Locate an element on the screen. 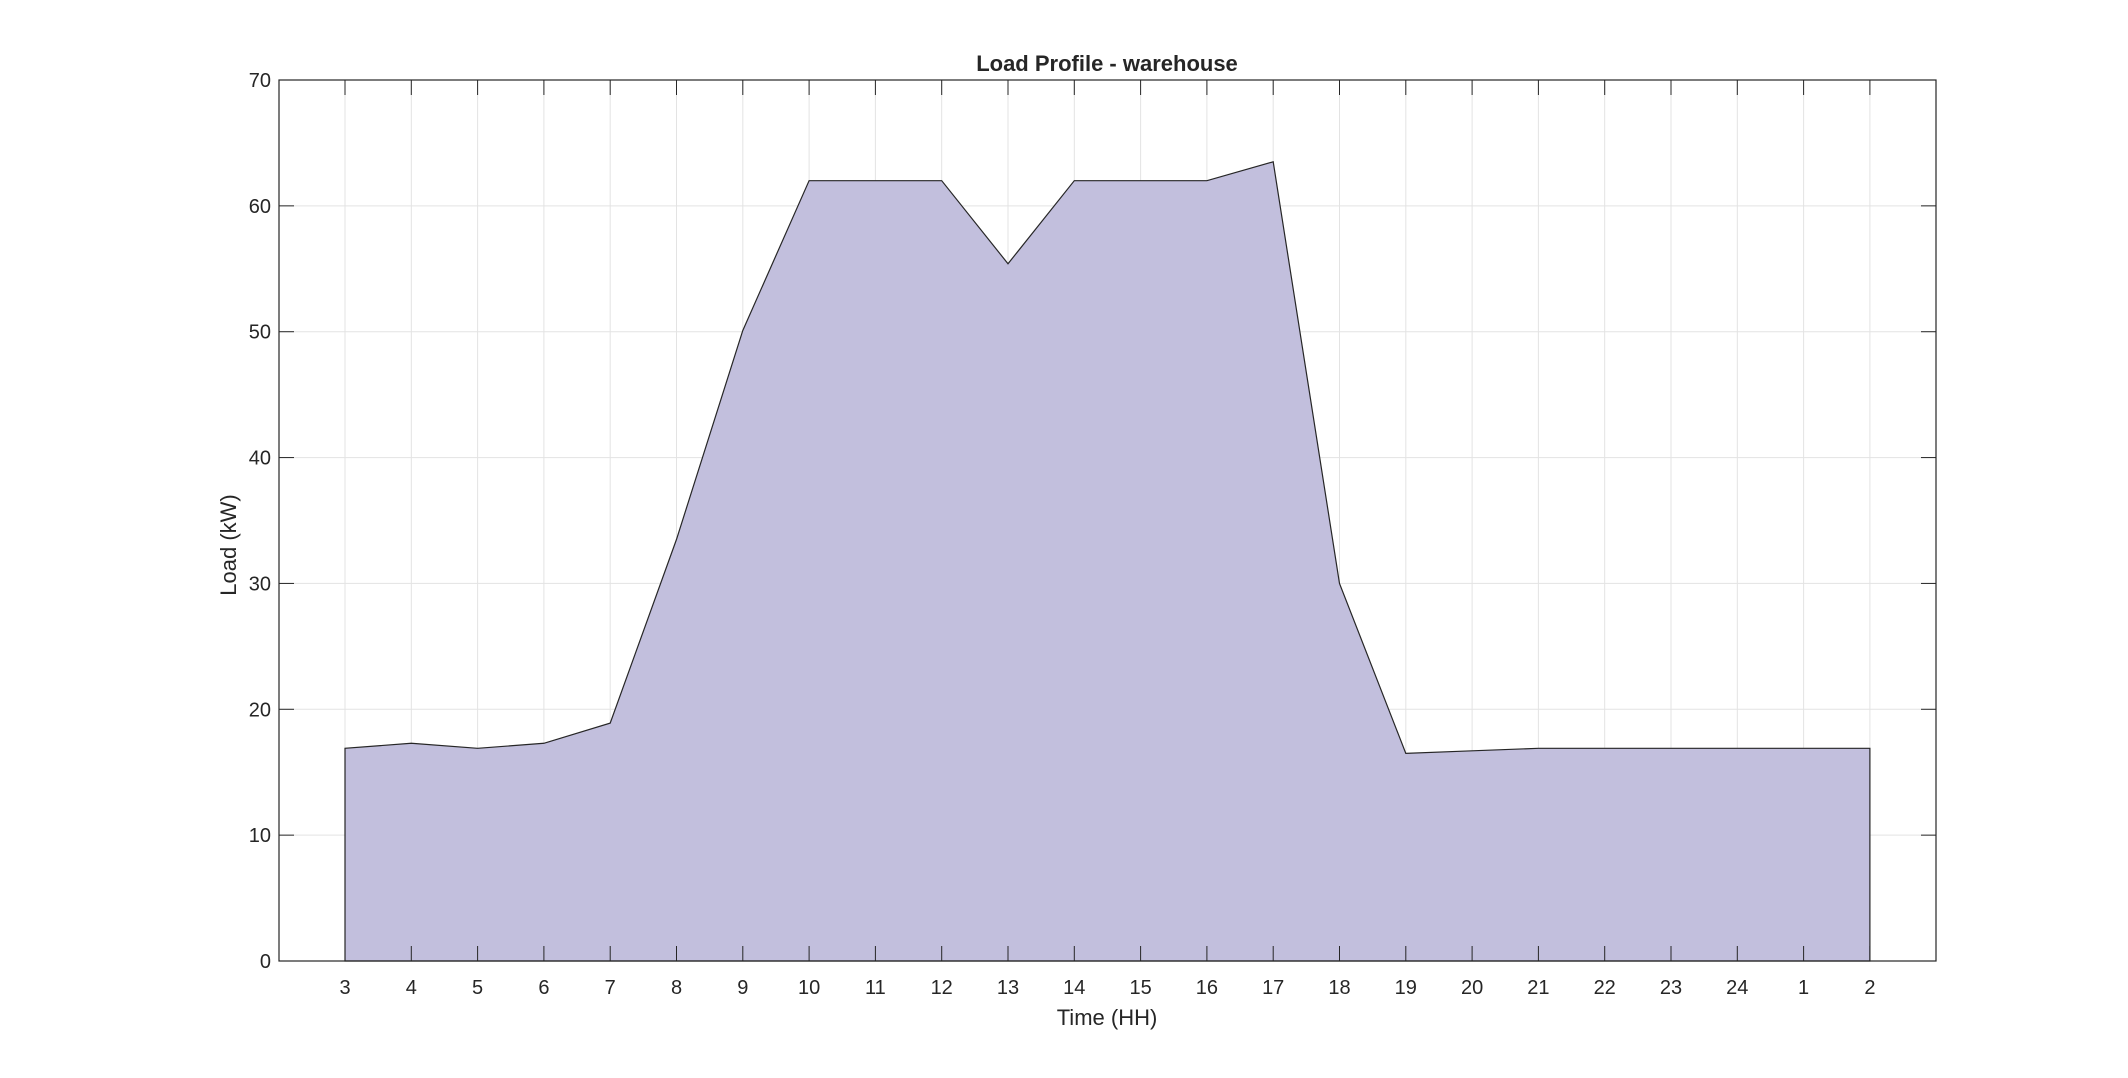 This screenshot has width=2128, height=1078. x-tick-label: 7 is located at coordinates (610, 988).